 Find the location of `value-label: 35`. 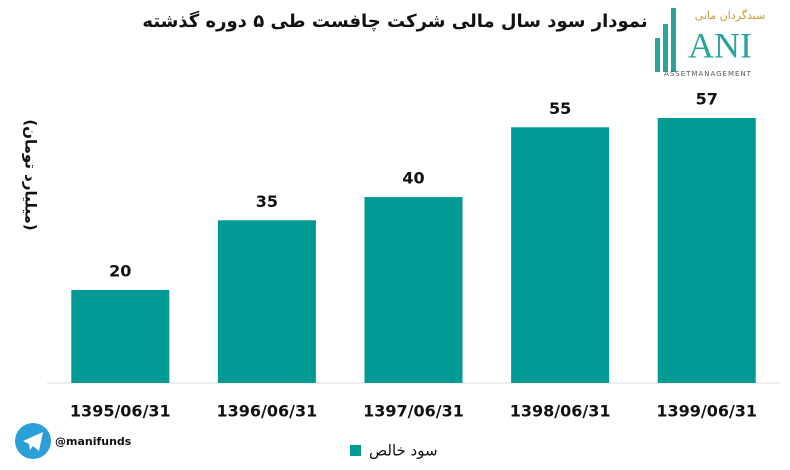

value-label: 35 is located at coordinates (267, 201).